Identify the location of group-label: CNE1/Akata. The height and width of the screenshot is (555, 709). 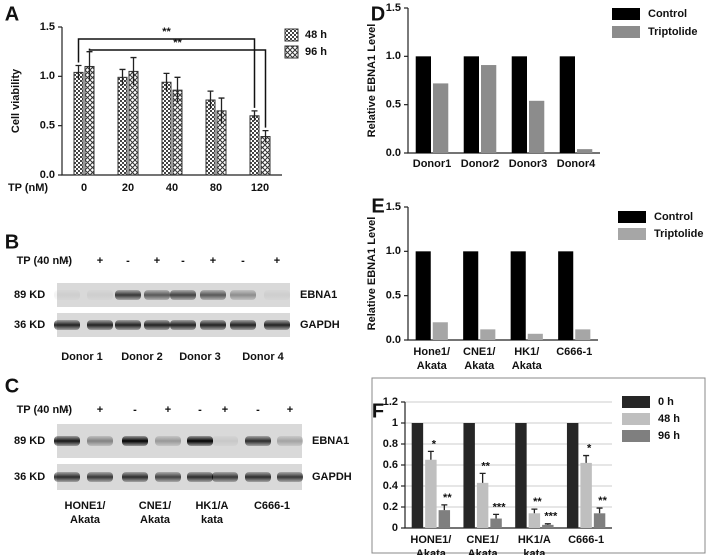
(155, 513).